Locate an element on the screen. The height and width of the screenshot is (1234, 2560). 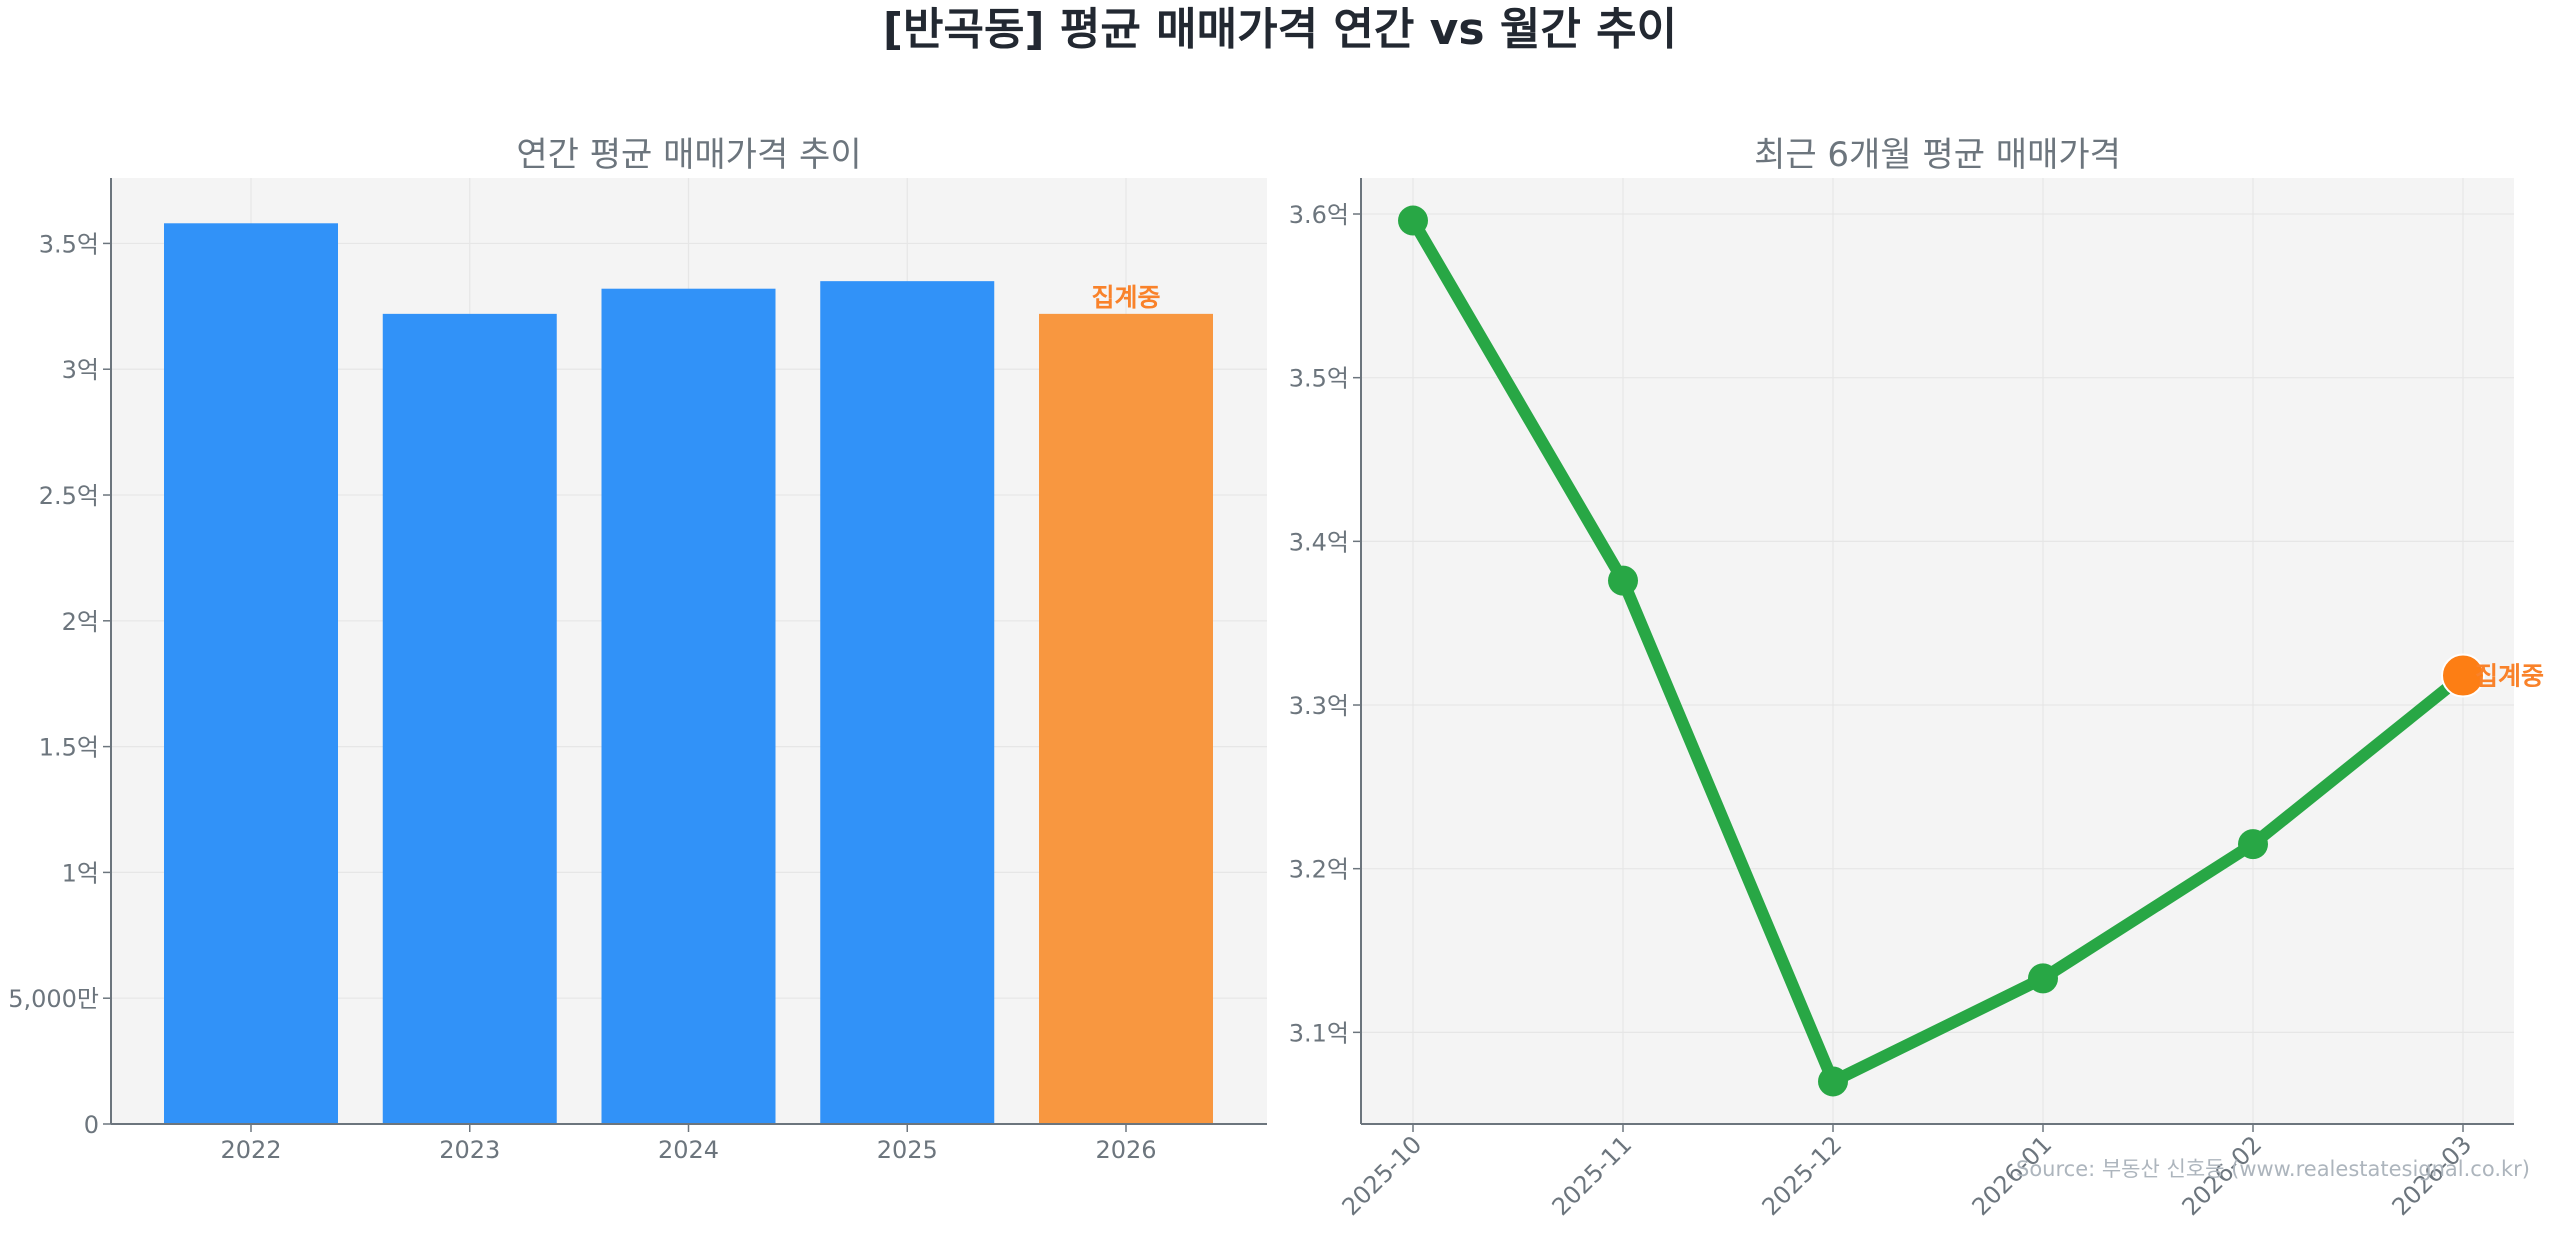
y-tick-label: 2.5억 is located at coordinates (69, 496).